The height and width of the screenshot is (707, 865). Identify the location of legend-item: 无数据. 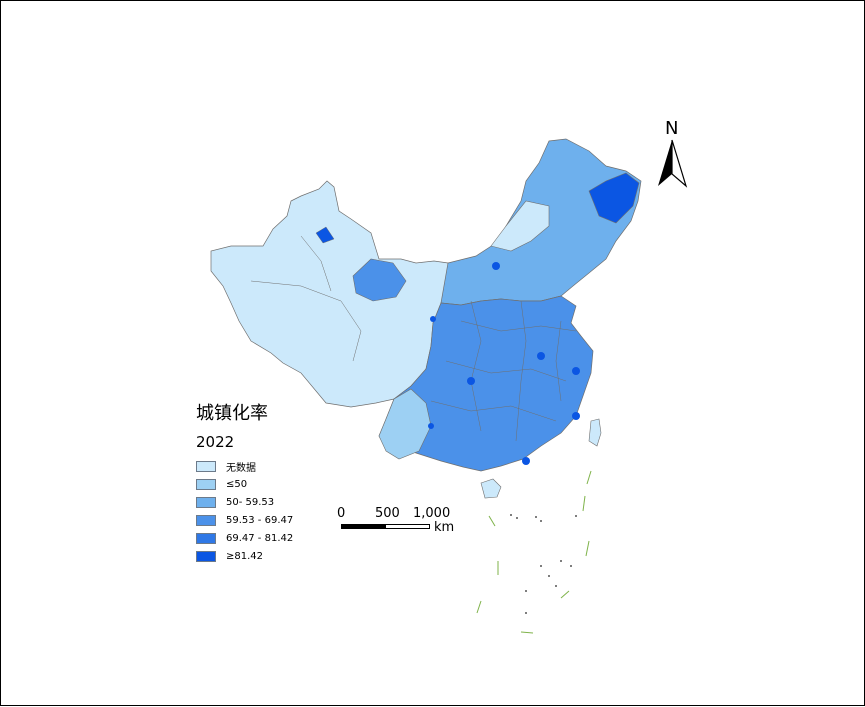
(244, 466).